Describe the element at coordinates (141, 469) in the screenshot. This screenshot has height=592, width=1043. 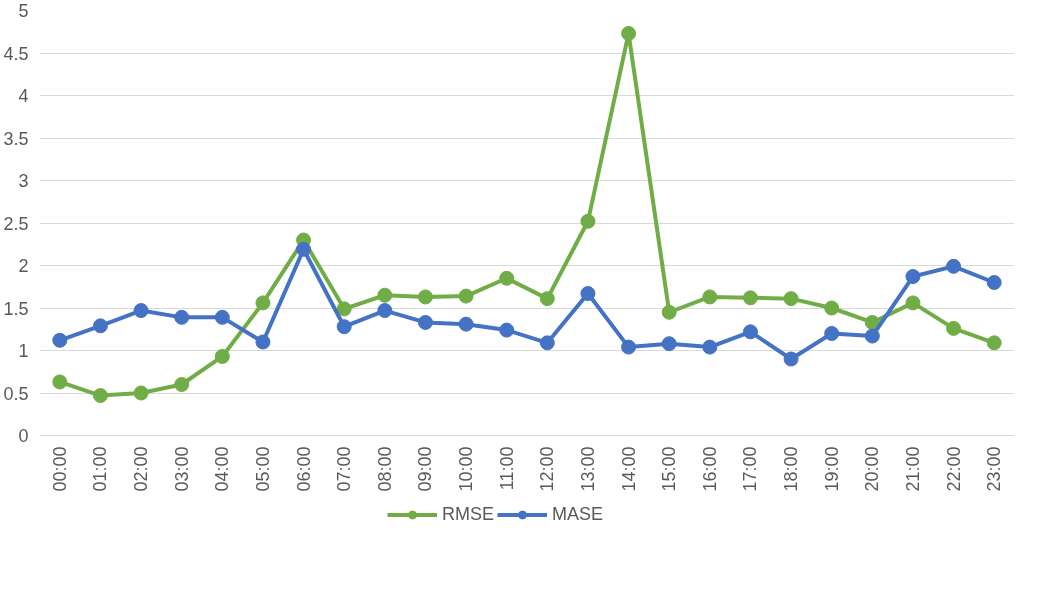
I see `x-tick-label: 02:00` at that location.